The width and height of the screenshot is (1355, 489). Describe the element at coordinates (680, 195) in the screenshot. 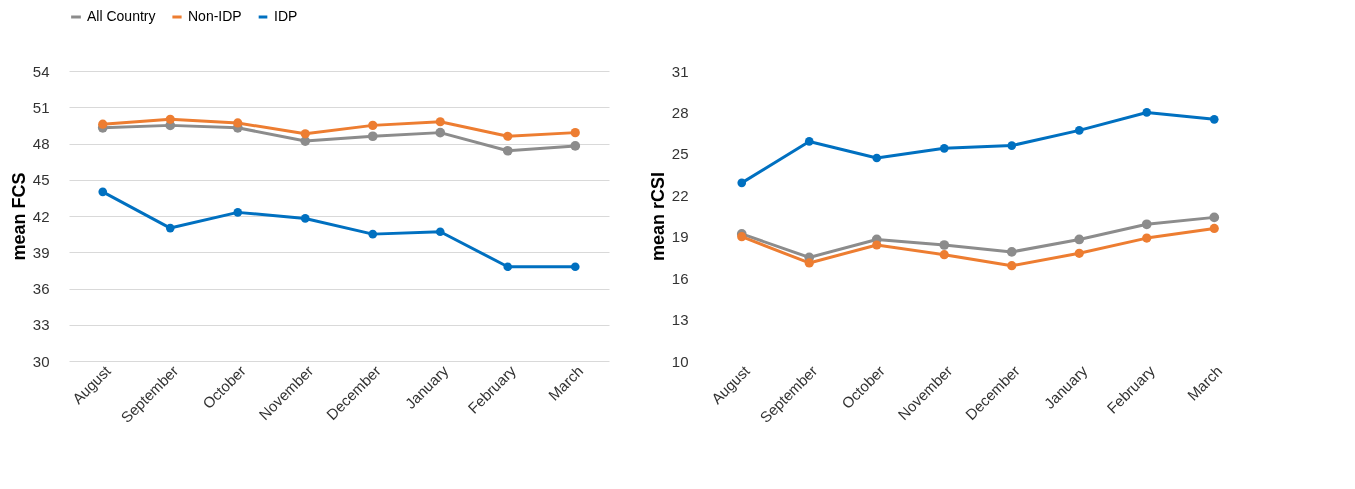

I see `y-tick-label: 22` at that location.